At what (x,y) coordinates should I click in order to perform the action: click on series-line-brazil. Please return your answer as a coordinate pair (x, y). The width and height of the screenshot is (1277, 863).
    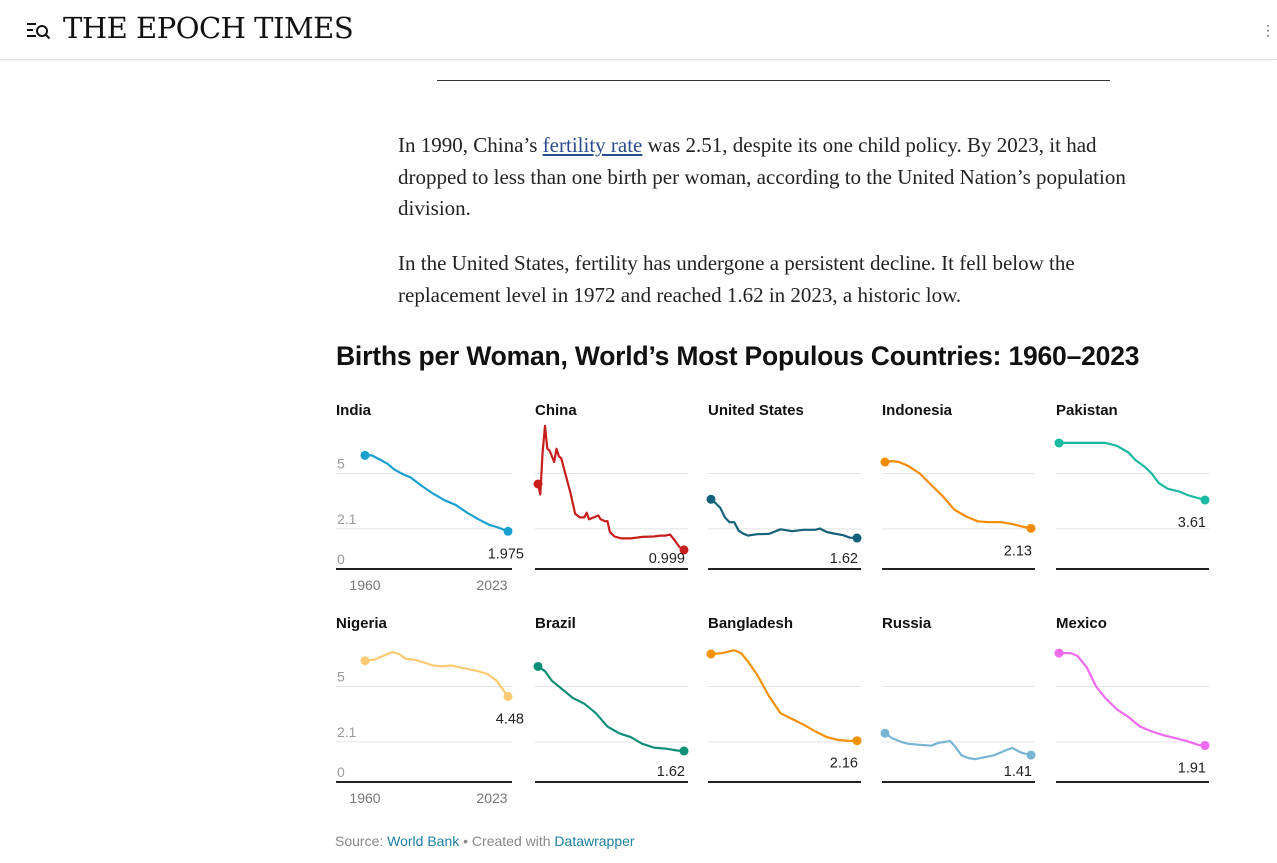
    Looking at the image, I should click on (611, 709).